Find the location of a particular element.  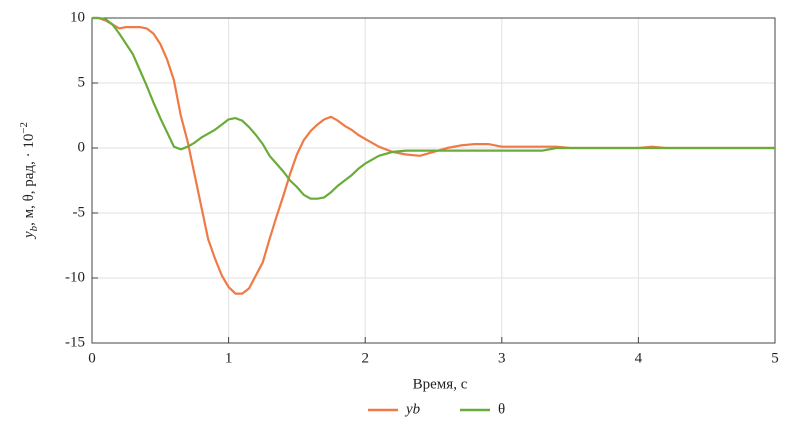

x-tick-label: 4 is located at coordinates (639, 358).